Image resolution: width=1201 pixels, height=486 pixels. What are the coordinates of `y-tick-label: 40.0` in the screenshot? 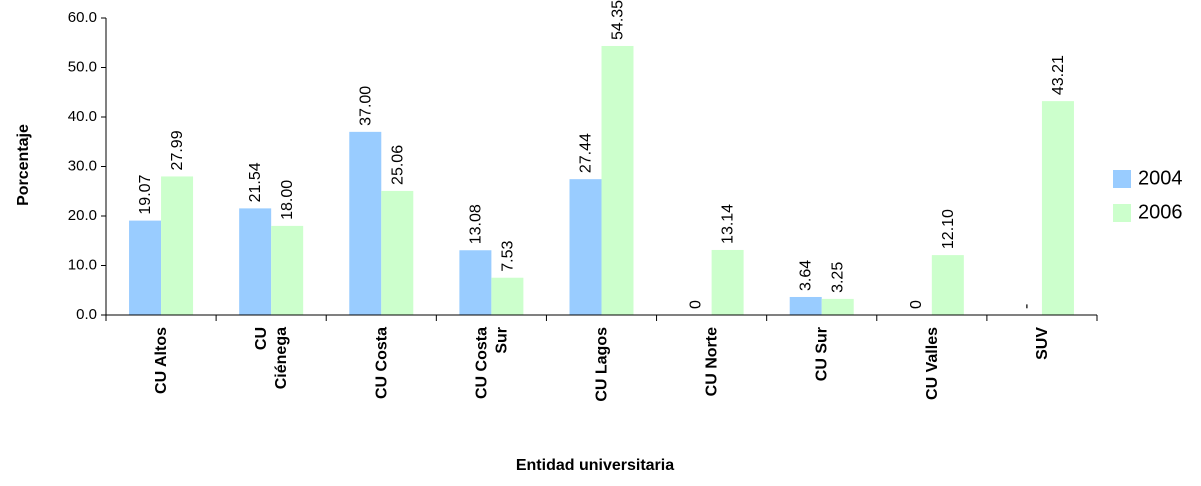 It's located at (82, 116).